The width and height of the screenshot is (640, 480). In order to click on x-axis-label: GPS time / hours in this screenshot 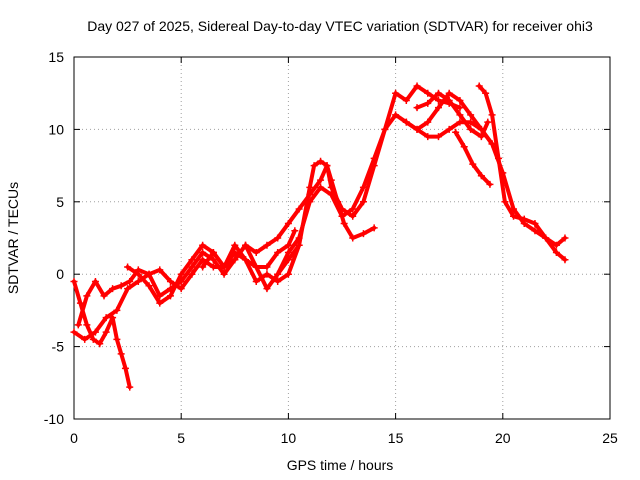, I will do `click(340, 465)`.